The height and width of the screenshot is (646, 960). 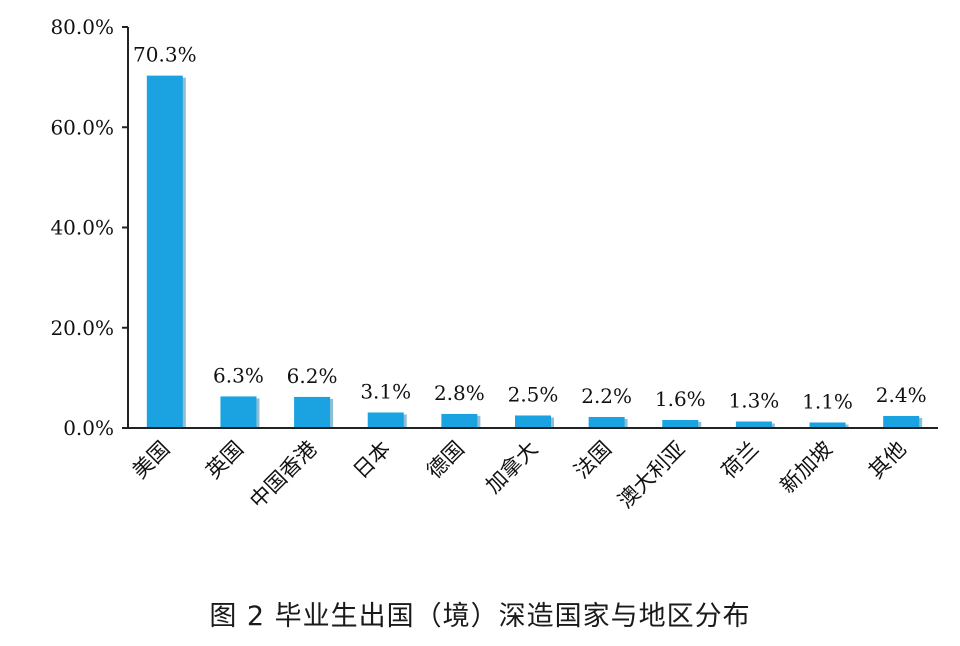 What do you see at coordinates (740, 460) in the screenshot?
I see `category-label-9: 荷兰` at bounding box center [740, 460].